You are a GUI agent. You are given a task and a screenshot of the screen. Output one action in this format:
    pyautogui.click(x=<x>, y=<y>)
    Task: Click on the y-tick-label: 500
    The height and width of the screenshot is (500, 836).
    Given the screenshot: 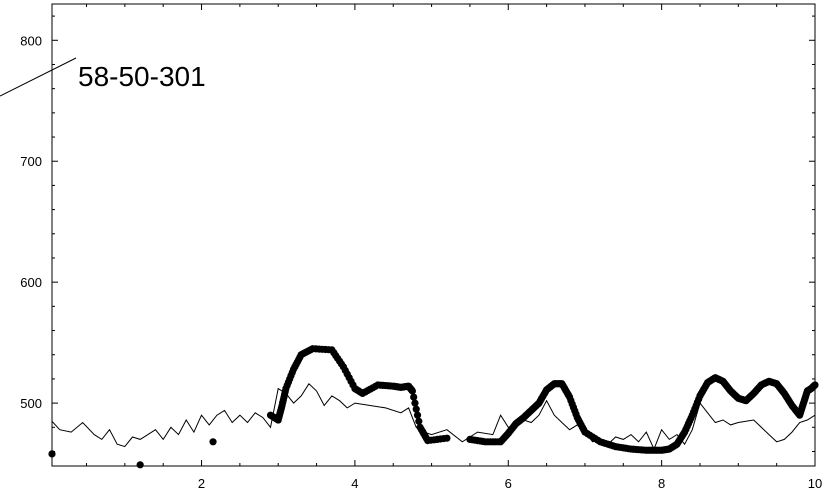 What is the action you would take?
    pyautogui.click(x=31, y=403)
    